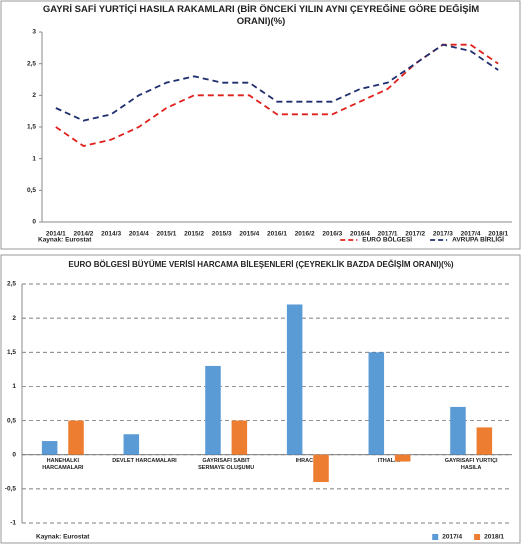 This screenshot has height=550, width=522. I want to click on x-tick-box: GAYRİSAFİ SABİT SERMAYE OLUŞUMU, so click(226, 464).